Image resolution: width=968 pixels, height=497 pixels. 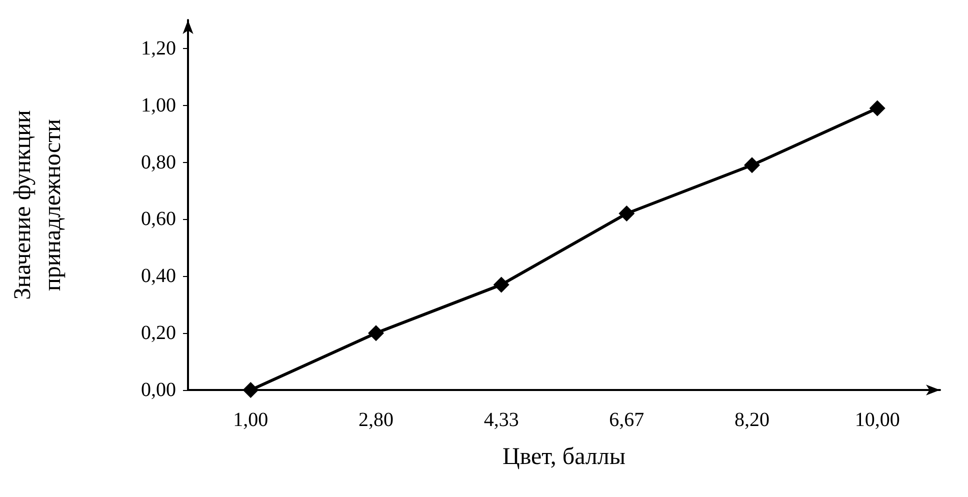 What do you see at coordinates (158, 48) in the screenshot?
I see `y-tick-label: 1,20` at bounding box center [158, 48].